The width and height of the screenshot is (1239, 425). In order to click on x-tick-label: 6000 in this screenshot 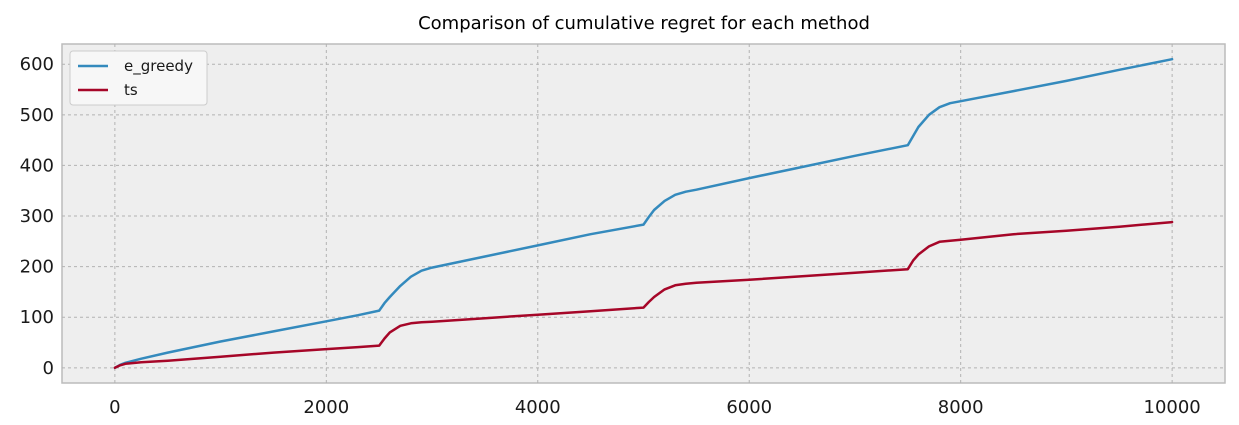, I will do `click(749, 407)`.